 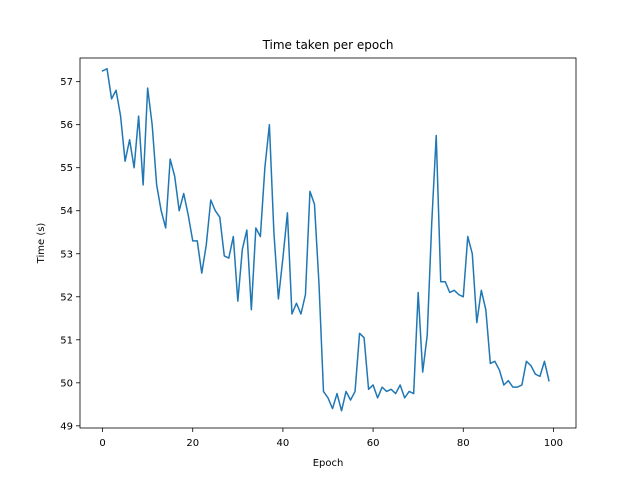 What do you see at coordinates (66, 340) in the screenshot?
I see `y-tick-label: 51` at bounding box center [66, 340].